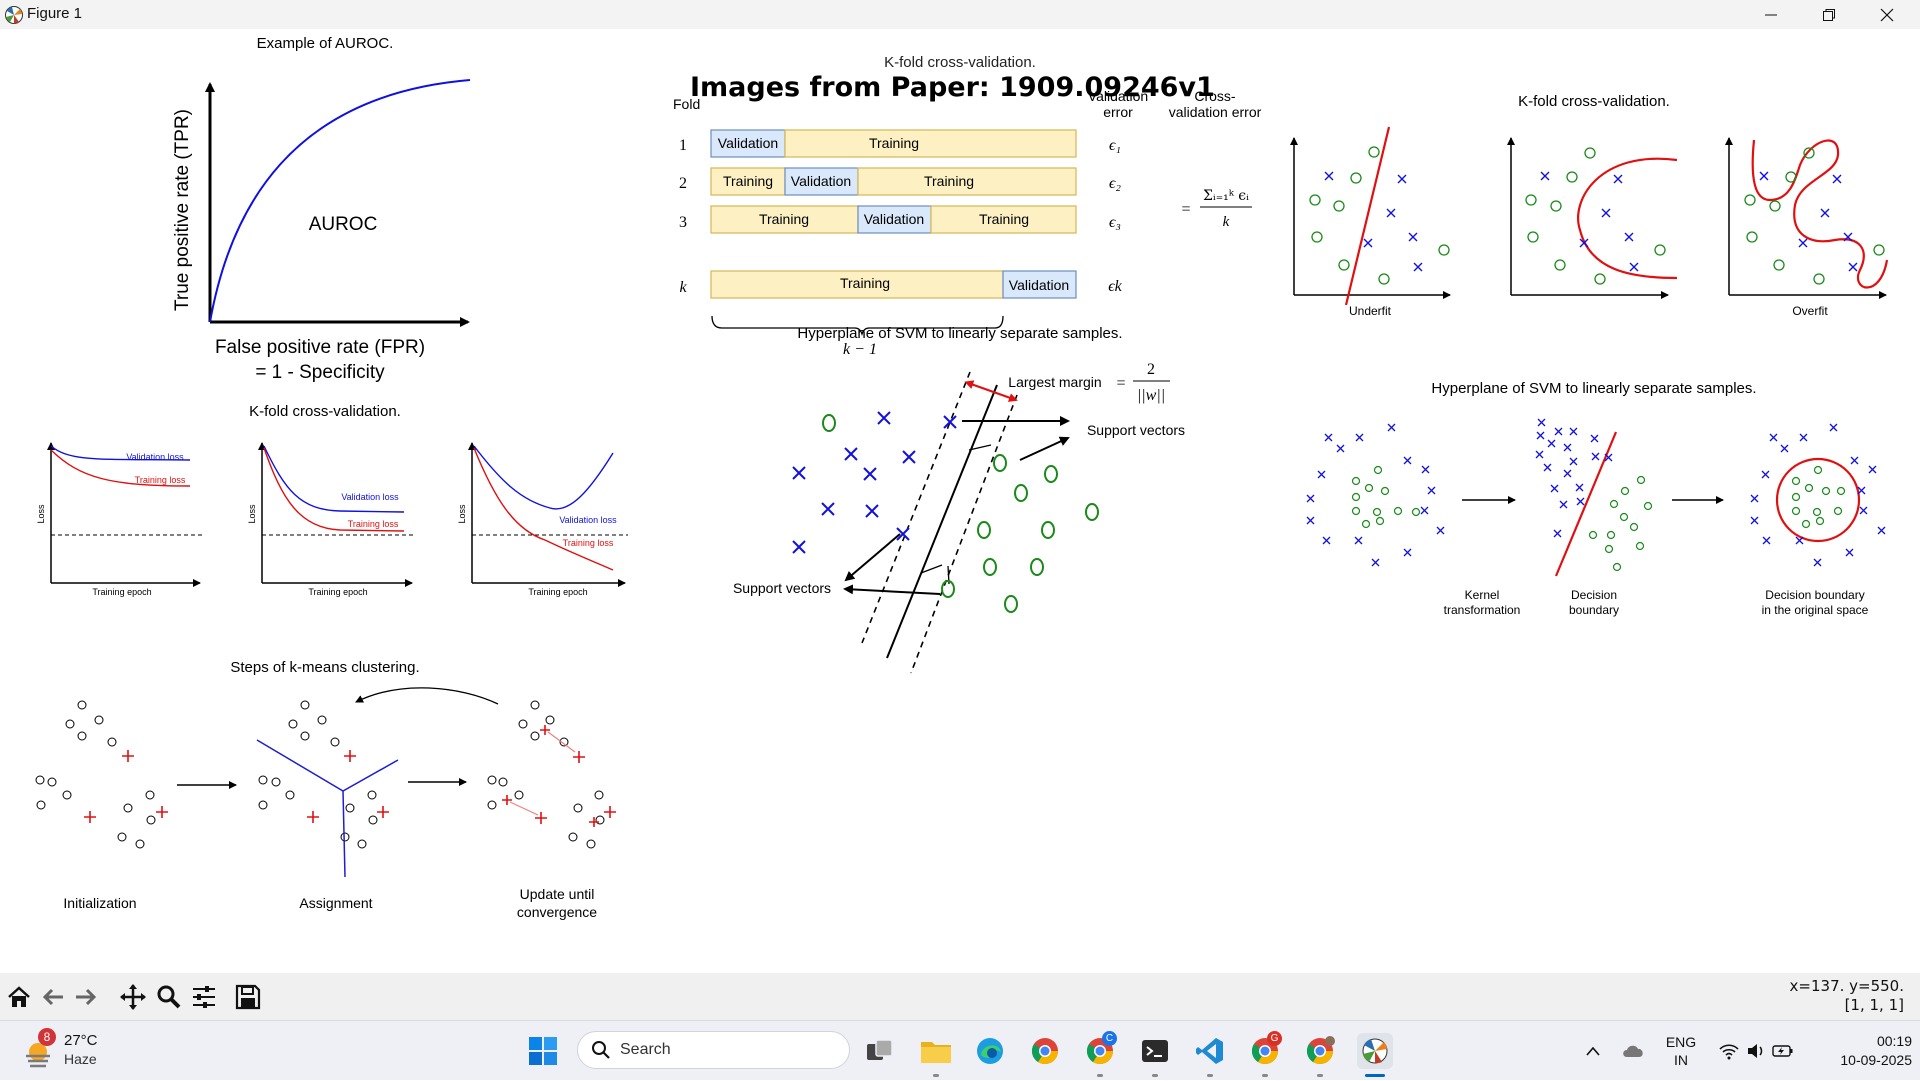 Image resolution: width=1920 pixels, height=1081 pixels. I want to click on boundary-label-2: boundary, so click(1594, 610).